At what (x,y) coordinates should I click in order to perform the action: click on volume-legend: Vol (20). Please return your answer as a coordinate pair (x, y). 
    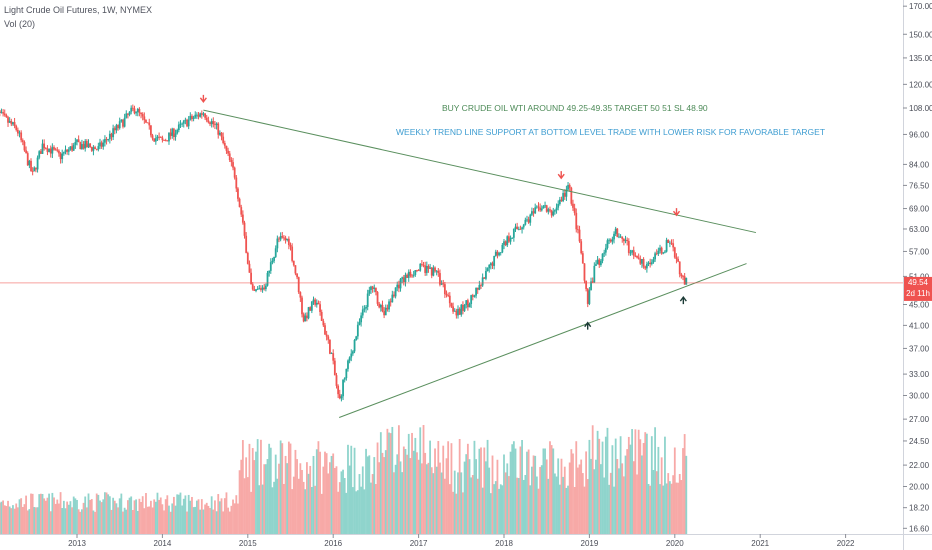
    Looking at the image, I should click on (20, 24).